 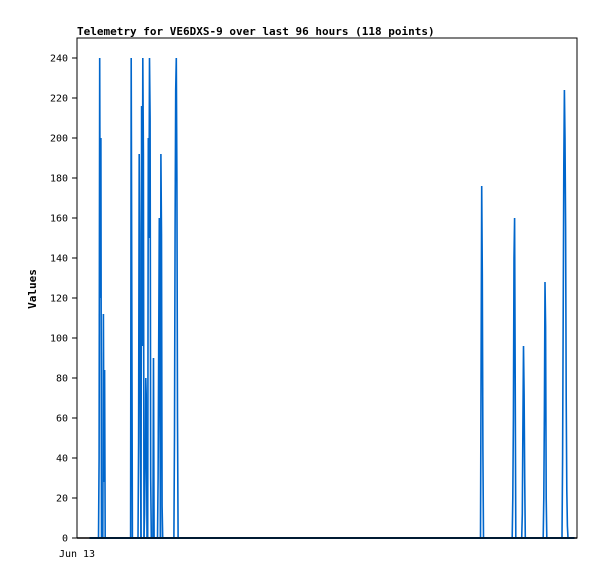 I want to click on x-axis-ticks: Jun 13, so click(x=77, y=554).